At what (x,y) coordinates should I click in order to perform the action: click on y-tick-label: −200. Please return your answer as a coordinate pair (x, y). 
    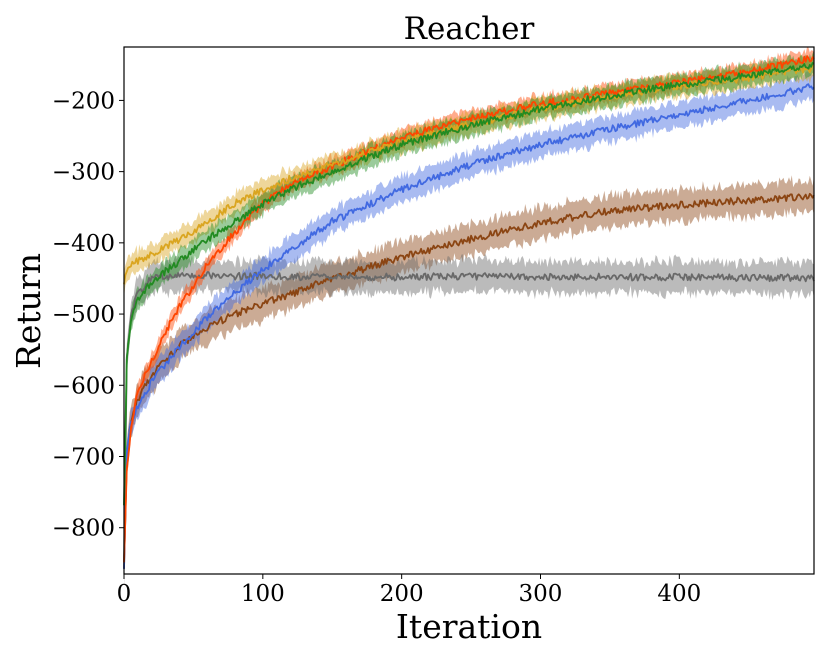
    Looking at the image, I should click on (83, 101).